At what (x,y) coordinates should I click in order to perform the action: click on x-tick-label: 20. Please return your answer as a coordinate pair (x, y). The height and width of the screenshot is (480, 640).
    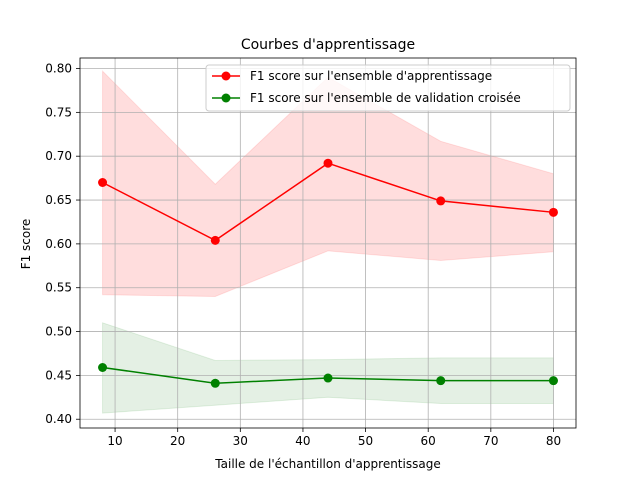
    Looking at the image, I should click on (177, 441).